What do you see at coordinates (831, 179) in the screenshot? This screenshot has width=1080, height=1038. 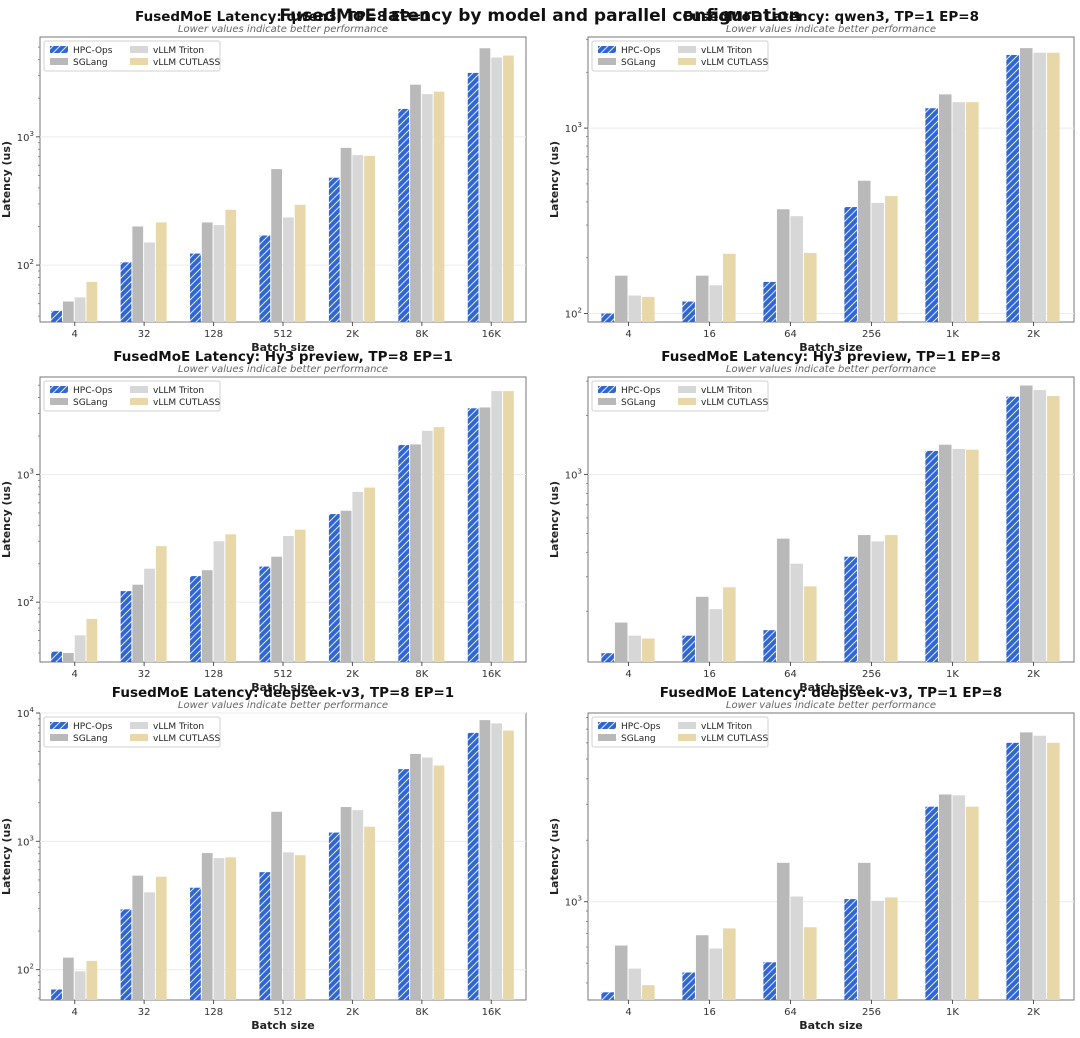 I see `plot-area` at bounding box center [831, 179].